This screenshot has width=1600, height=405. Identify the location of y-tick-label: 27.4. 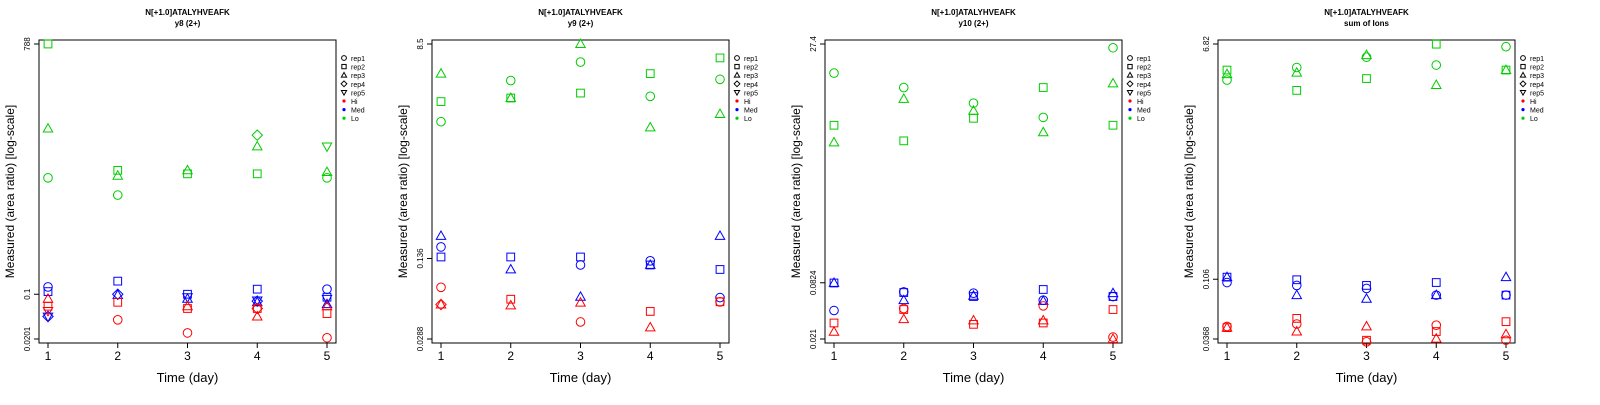
(813, 44).